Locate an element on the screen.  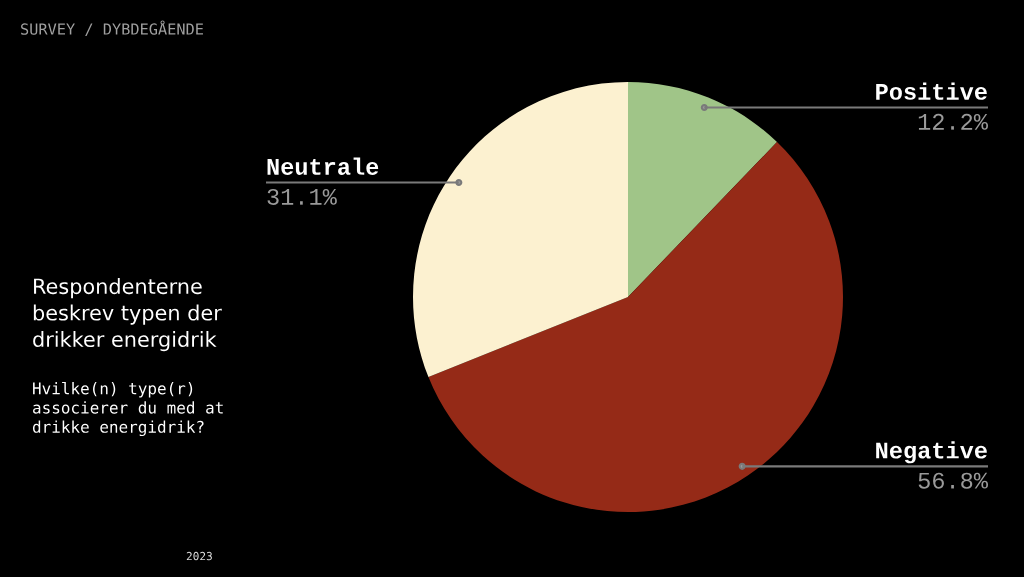
text: Hvilke(n) type(r) associerer du med at drikke energidrik? is located at coordinates (127, 409).